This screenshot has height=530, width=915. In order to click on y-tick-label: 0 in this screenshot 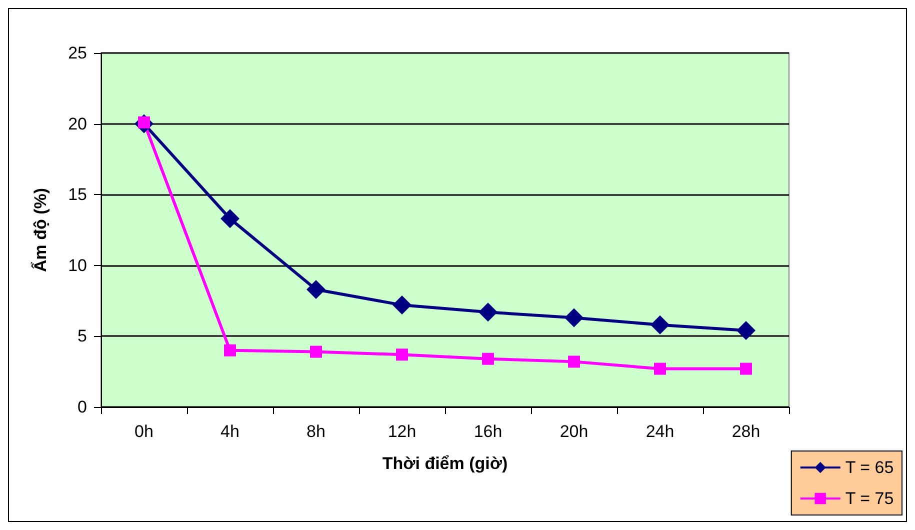, I will do `click(82, 407)`.